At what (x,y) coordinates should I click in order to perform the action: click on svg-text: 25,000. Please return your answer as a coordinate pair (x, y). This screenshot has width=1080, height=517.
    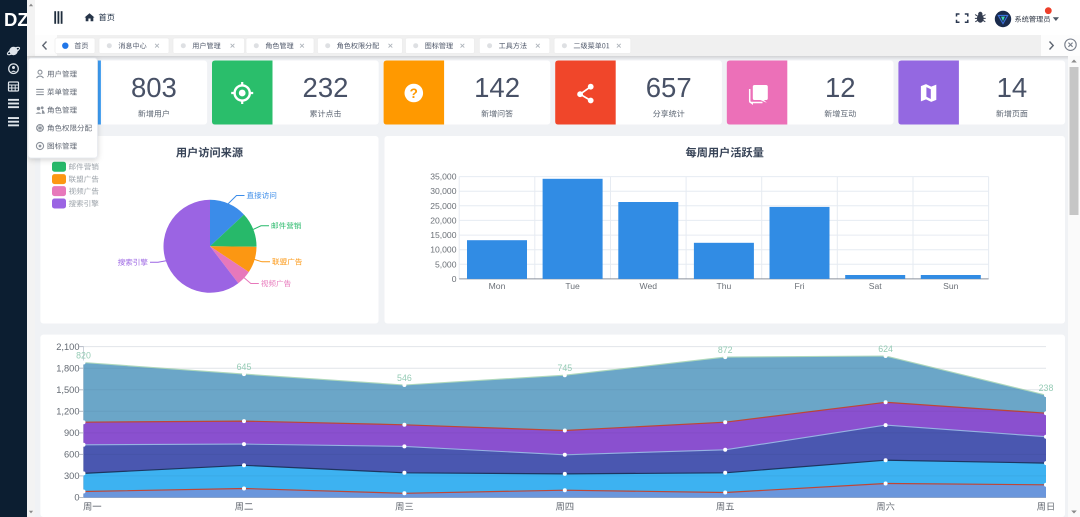
    Looking at the image, I should click on (443, 206).